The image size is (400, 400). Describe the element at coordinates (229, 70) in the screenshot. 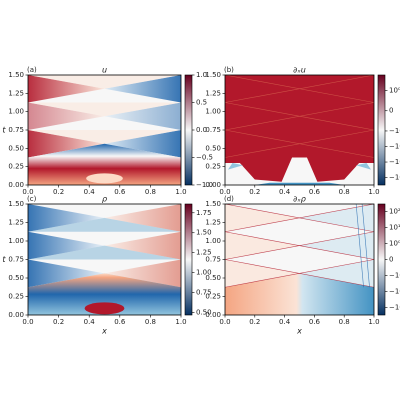

I see `panel-label: (b)` at that location.